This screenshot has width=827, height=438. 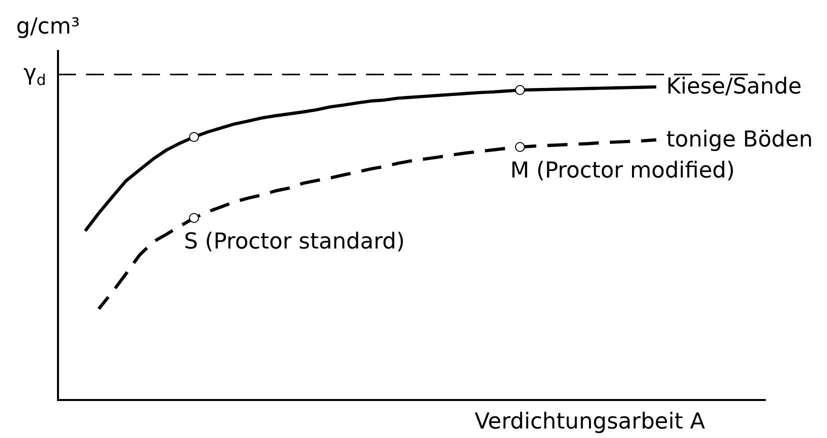 What do you see at coordinates (294, 242) in the screenshot?
I see `annotation: S (Proctor standard)` at bounding box center [294, 242].